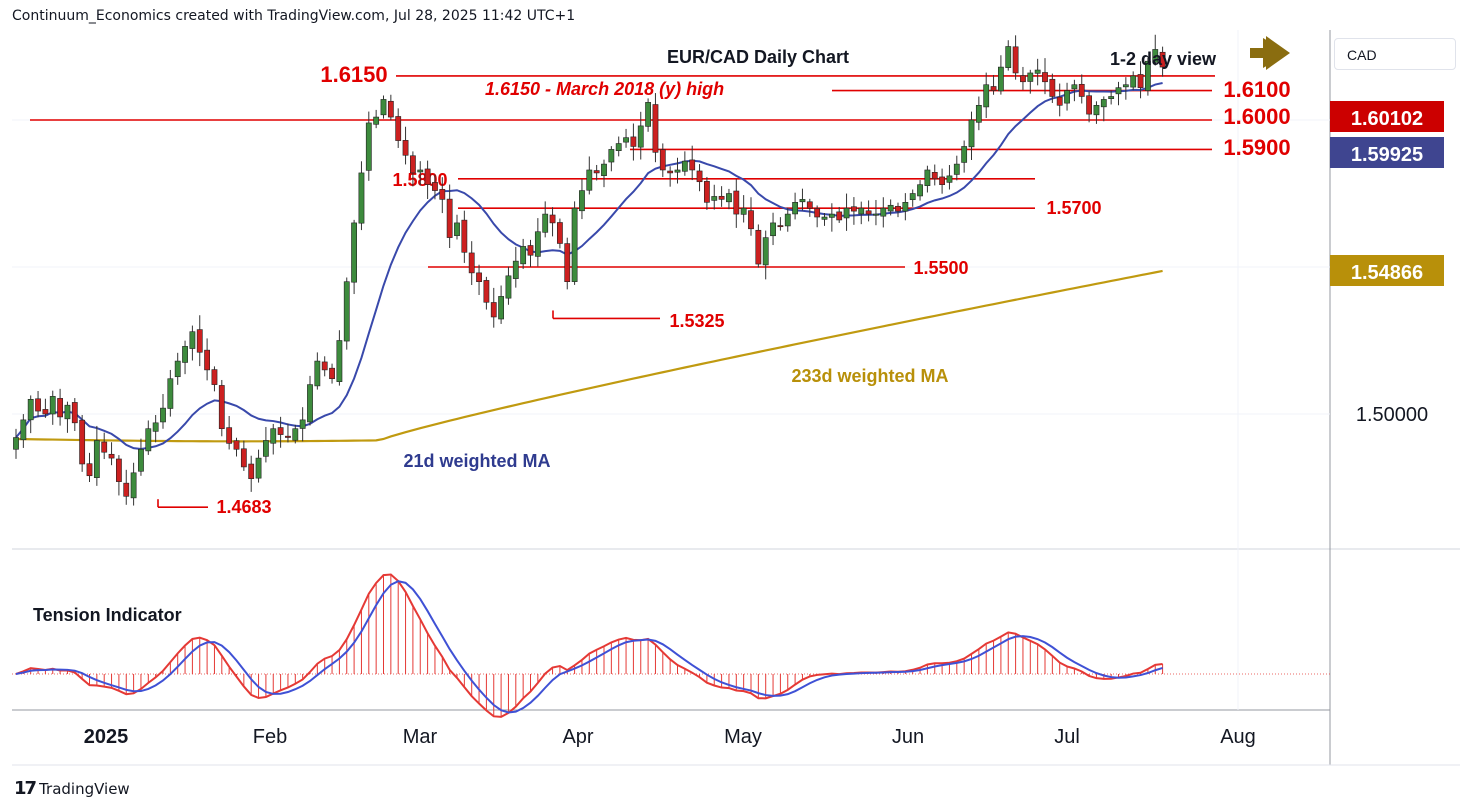  What do you see at coordinates (1163, 59) in the screenshot?
I see `view-horizon-label: 1-2 day view` at bounding box center [1163, 59].